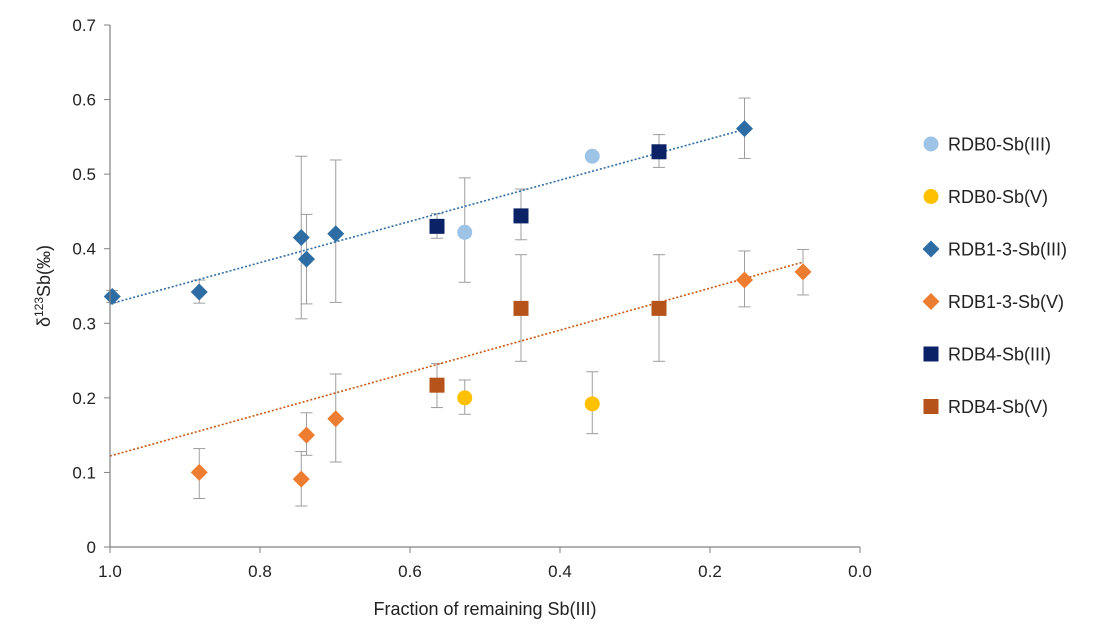 Image resolution: width=1094 pixels, height=625 pixels. What do you see at coordinates (84, 249) in the screenshot?
I see `y-tick-label: 0.4` at bounding box center [84, 249].